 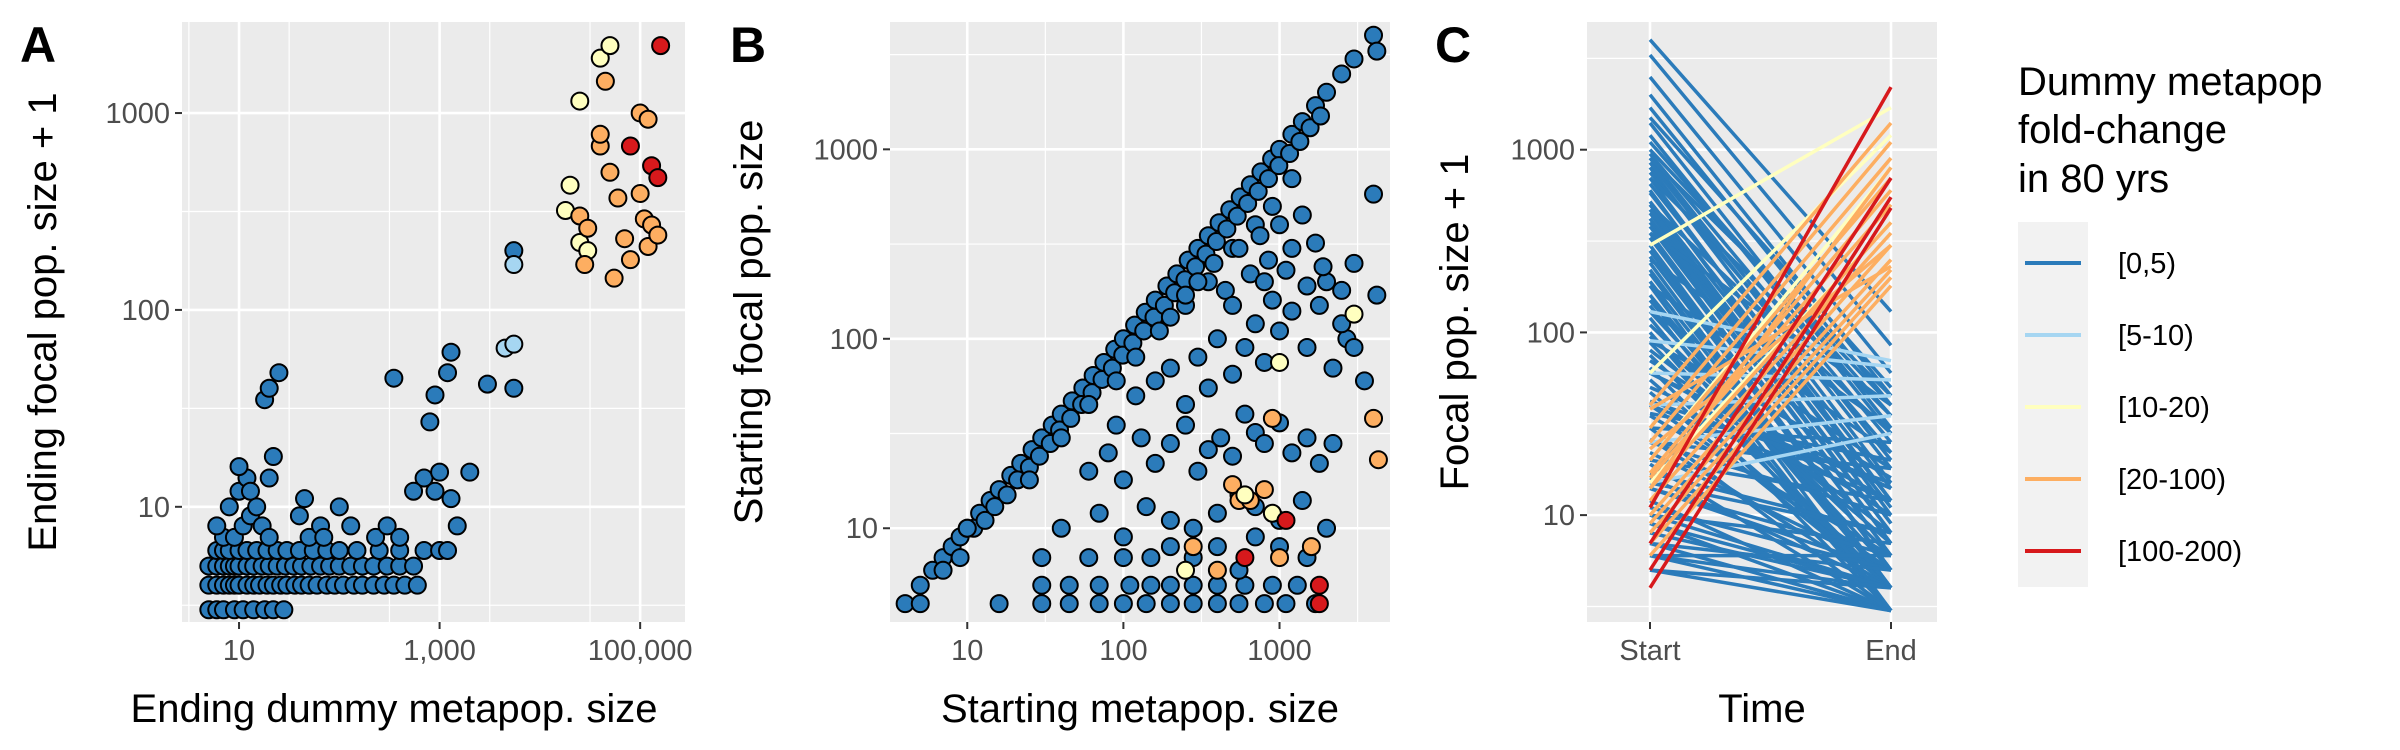 What do you see at coordinates (640, 651) in the screenshot?
I see `x-tick-label: 100,000` at bounding box center [640, 651].